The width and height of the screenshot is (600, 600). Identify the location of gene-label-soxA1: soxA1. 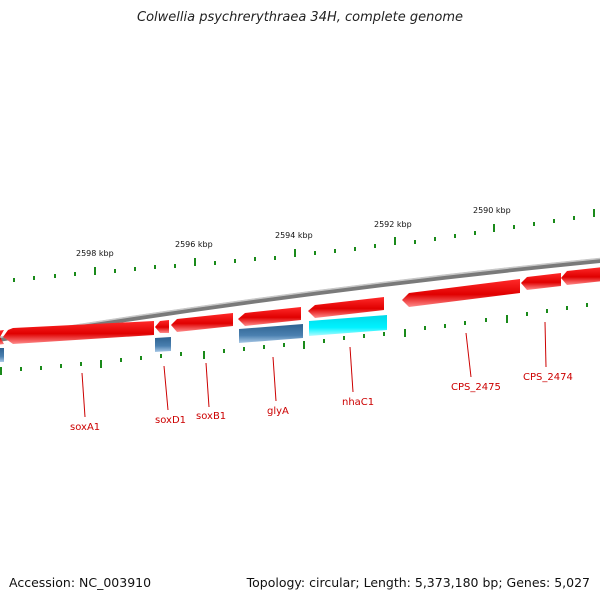
(85, 427).